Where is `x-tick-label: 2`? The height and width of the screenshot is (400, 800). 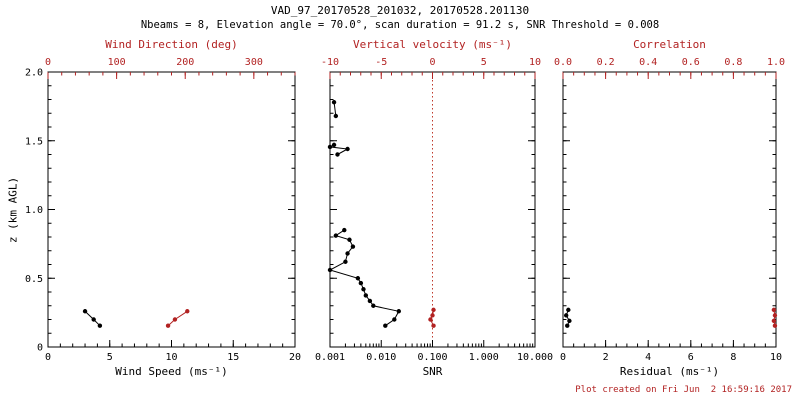 x-tick-label: 2 is located at coordinates (606, 357).